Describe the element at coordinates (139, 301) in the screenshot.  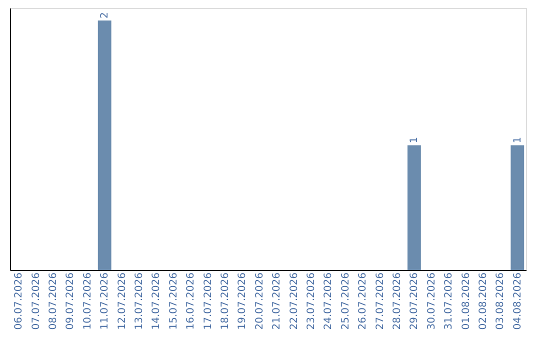
I see `x-tick-label: 13.07.2026` at that location.